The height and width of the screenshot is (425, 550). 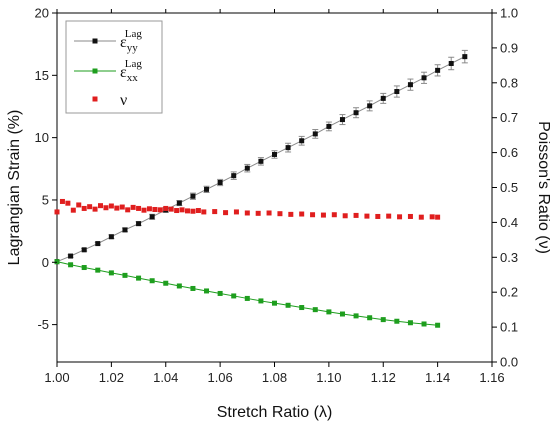 I want to click on x-tick-label: 1.06, so click(x=219, y=377).